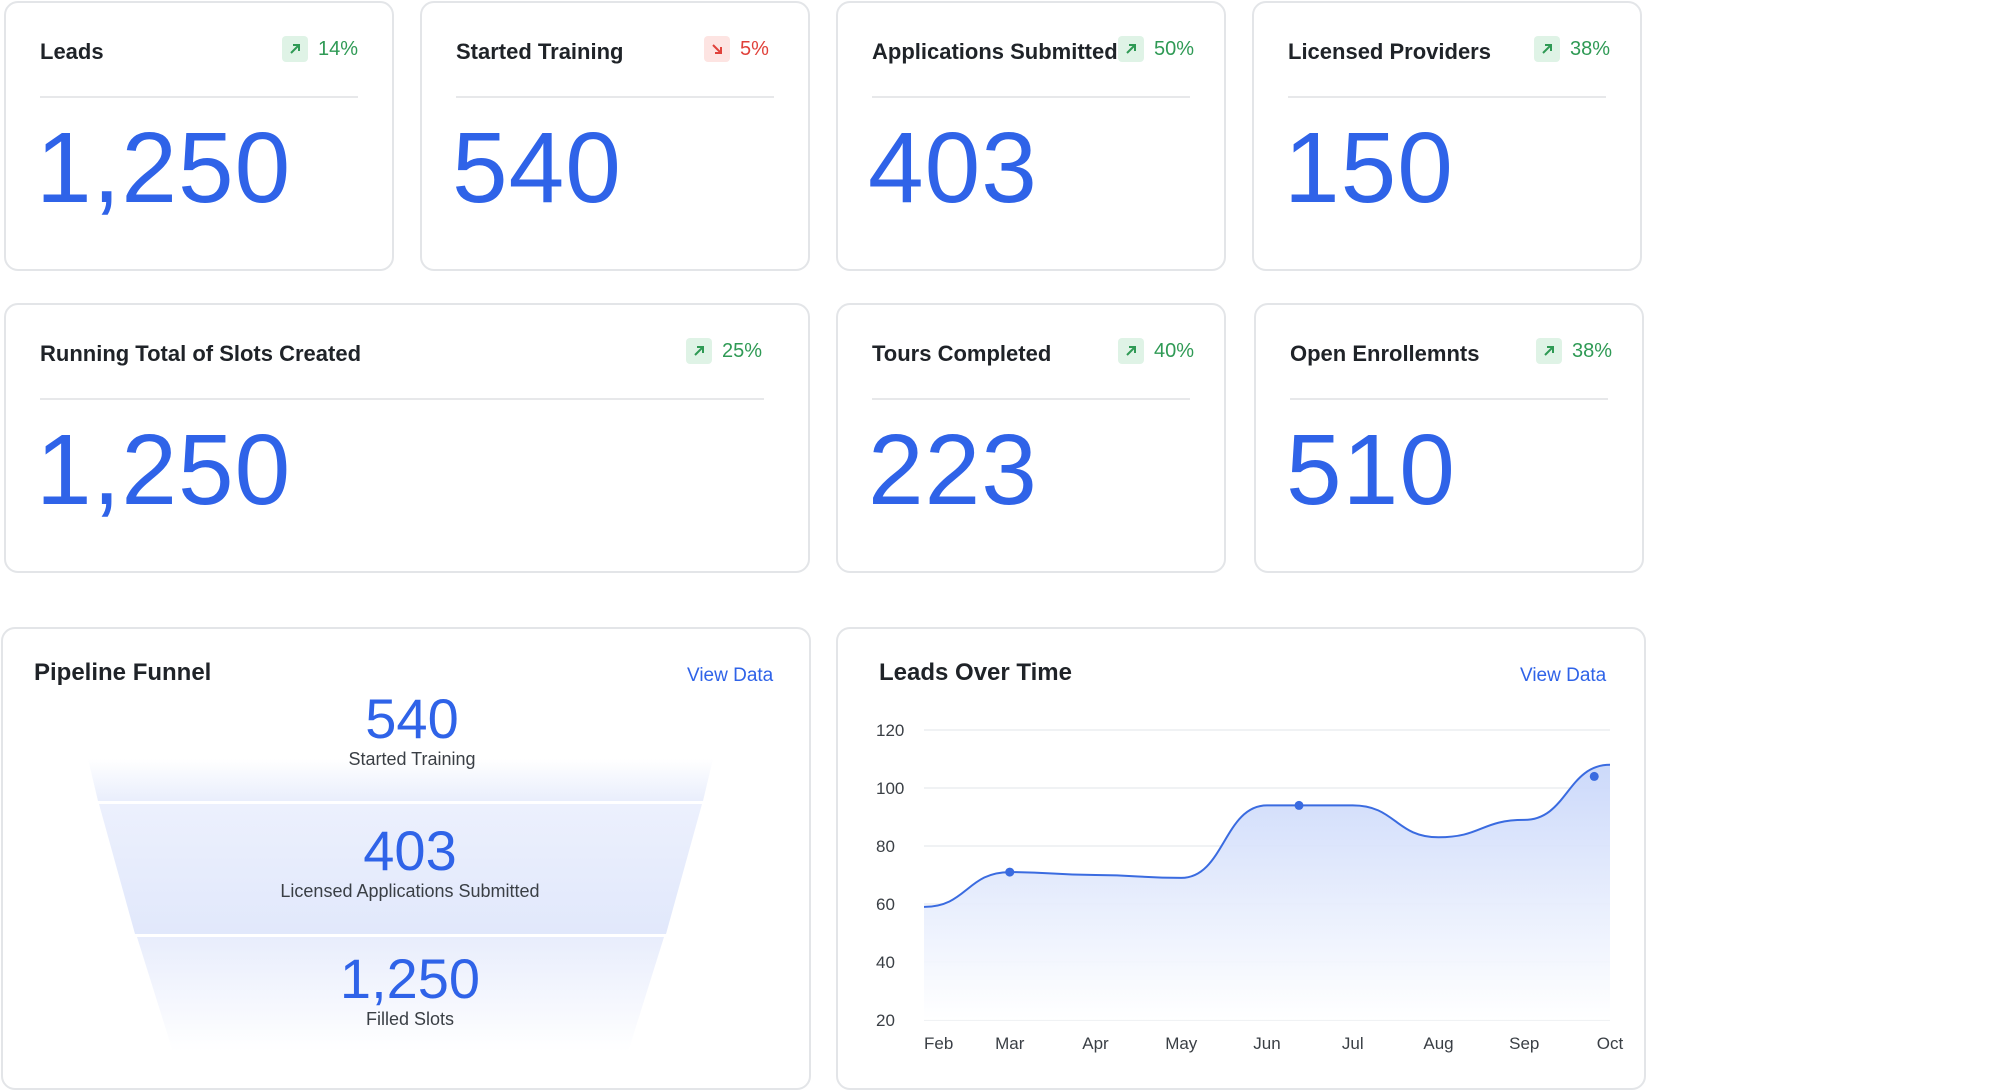 The height and width of the screenshot is (1092, 2000). What do you see at coordinates (537, 168) in the screenshot?
I see `stat-value: 540` at bounding box center [537, 168].